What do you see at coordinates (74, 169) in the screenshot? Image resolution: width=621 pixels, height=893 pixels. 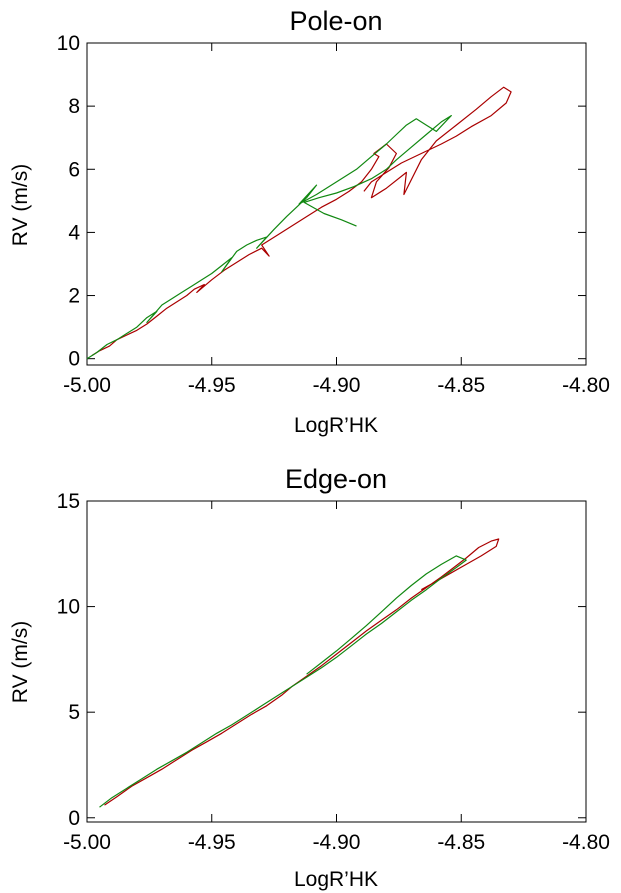 I see `y-tick-label: 6` at bounding box center [74, 169].